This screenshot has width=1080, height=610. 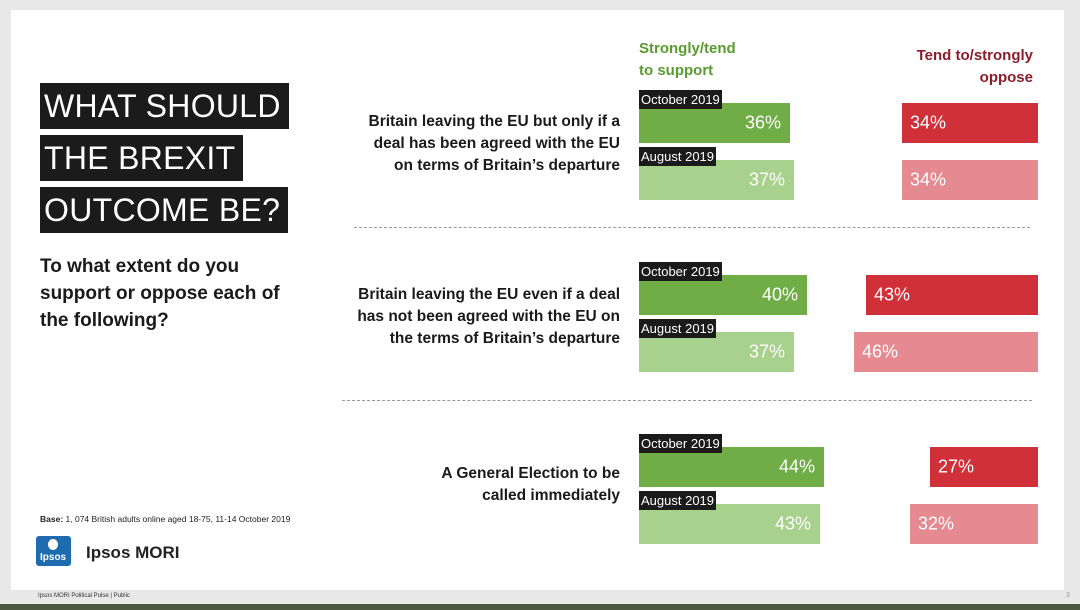 What do you see at coordinates (731, 467) in the screenshot?
I see `support-bar: 44%` at bounding box center [731, 467].